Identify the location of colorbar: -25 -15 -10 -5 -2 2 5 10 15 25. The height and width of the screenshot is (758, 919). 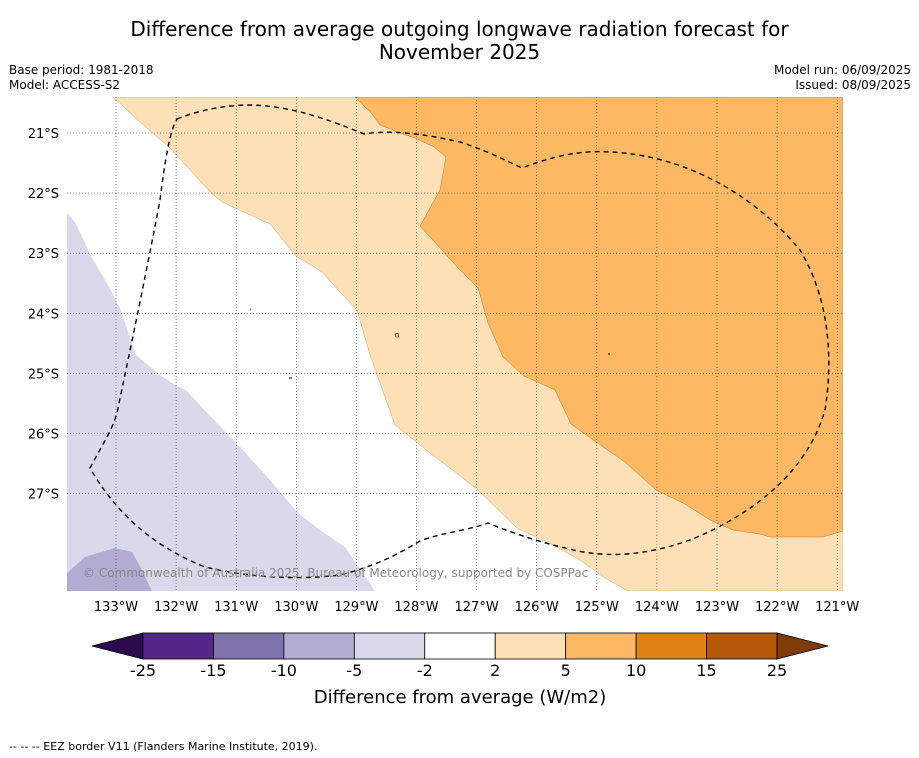
(460, 656).